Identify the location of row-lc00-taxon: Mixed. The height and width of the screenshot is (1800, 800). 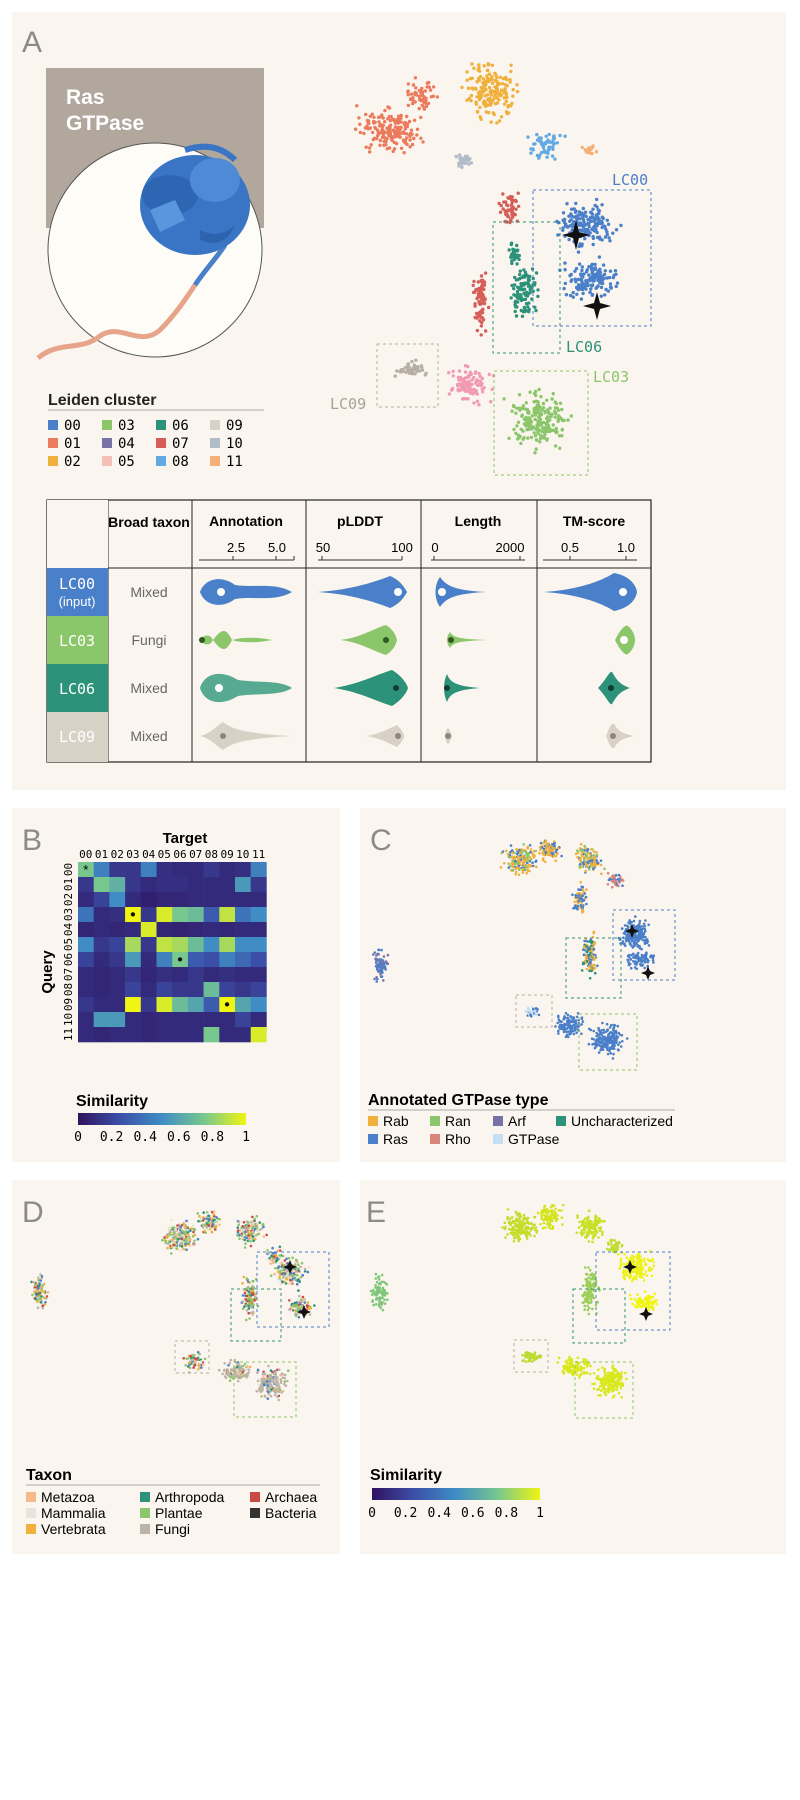
(148, 592).